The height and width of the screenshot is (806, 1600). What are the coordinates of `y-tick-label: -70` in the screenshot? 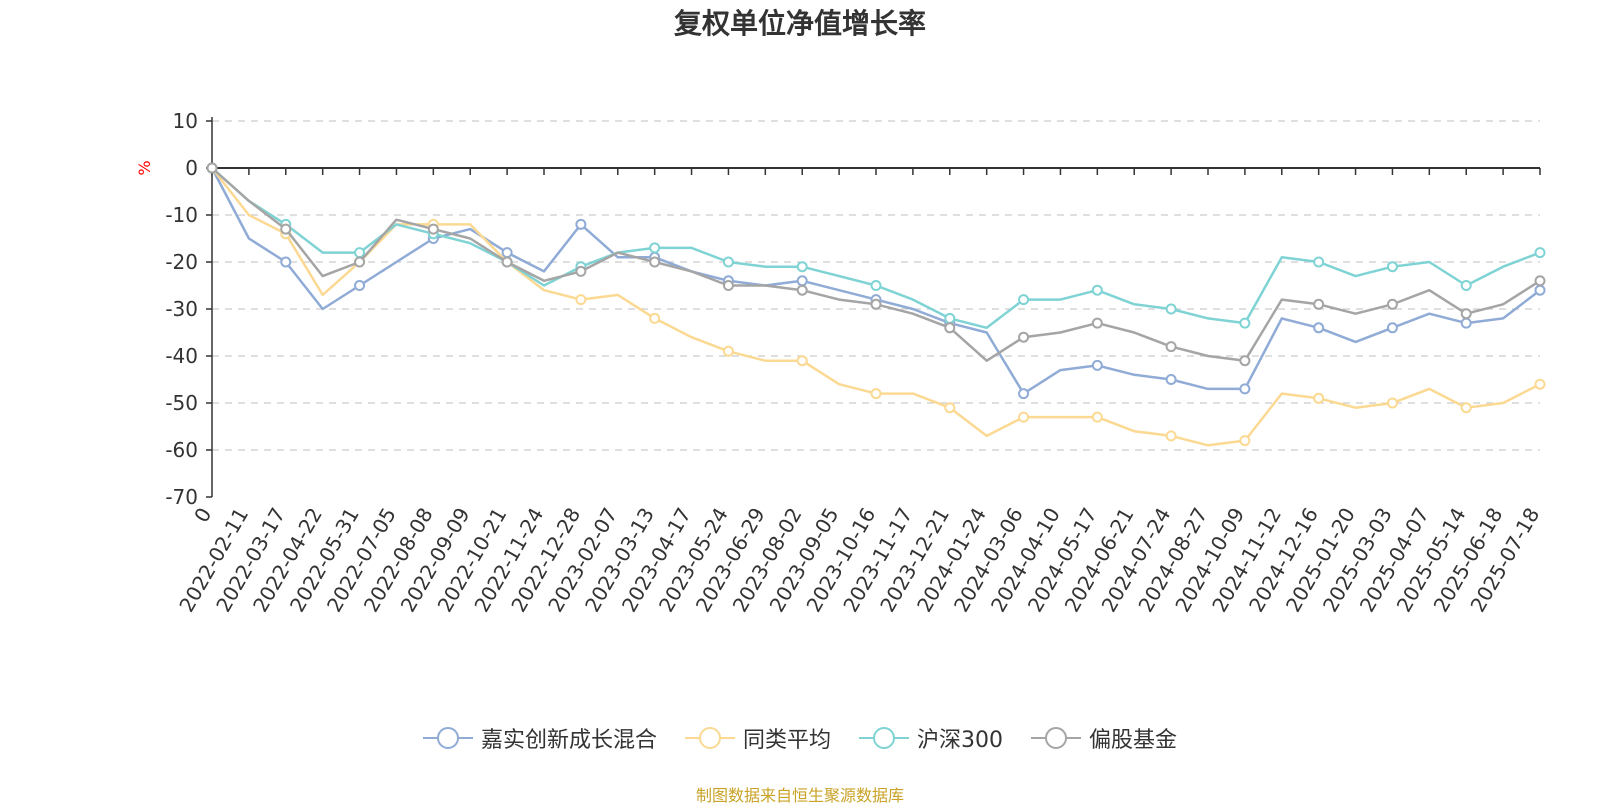 It's located at (181, 497).